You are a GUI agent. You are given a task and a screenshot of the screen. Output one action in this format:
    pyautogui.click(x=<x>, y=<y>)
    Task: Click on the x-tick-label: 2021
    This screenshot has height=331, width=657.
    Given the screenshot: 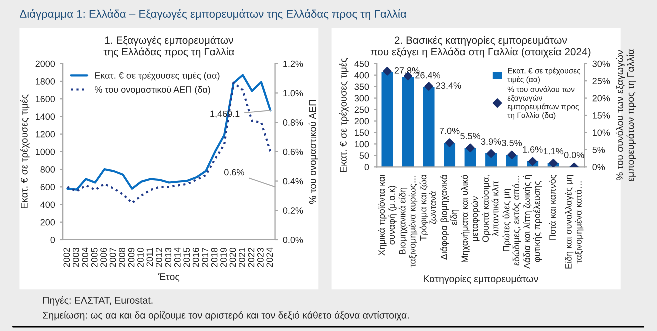 What is the action you would take?
    pyautogui.click(x=242, y=258)
    